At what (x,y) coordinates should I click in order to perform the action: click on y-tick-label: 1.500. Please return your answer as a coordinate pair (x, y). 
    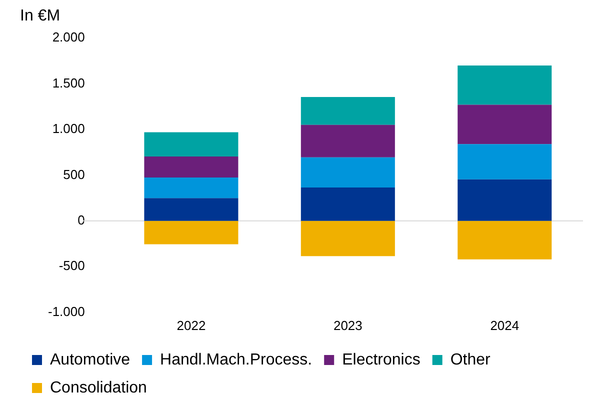
    Looking at the image, I should click on (68, 82).